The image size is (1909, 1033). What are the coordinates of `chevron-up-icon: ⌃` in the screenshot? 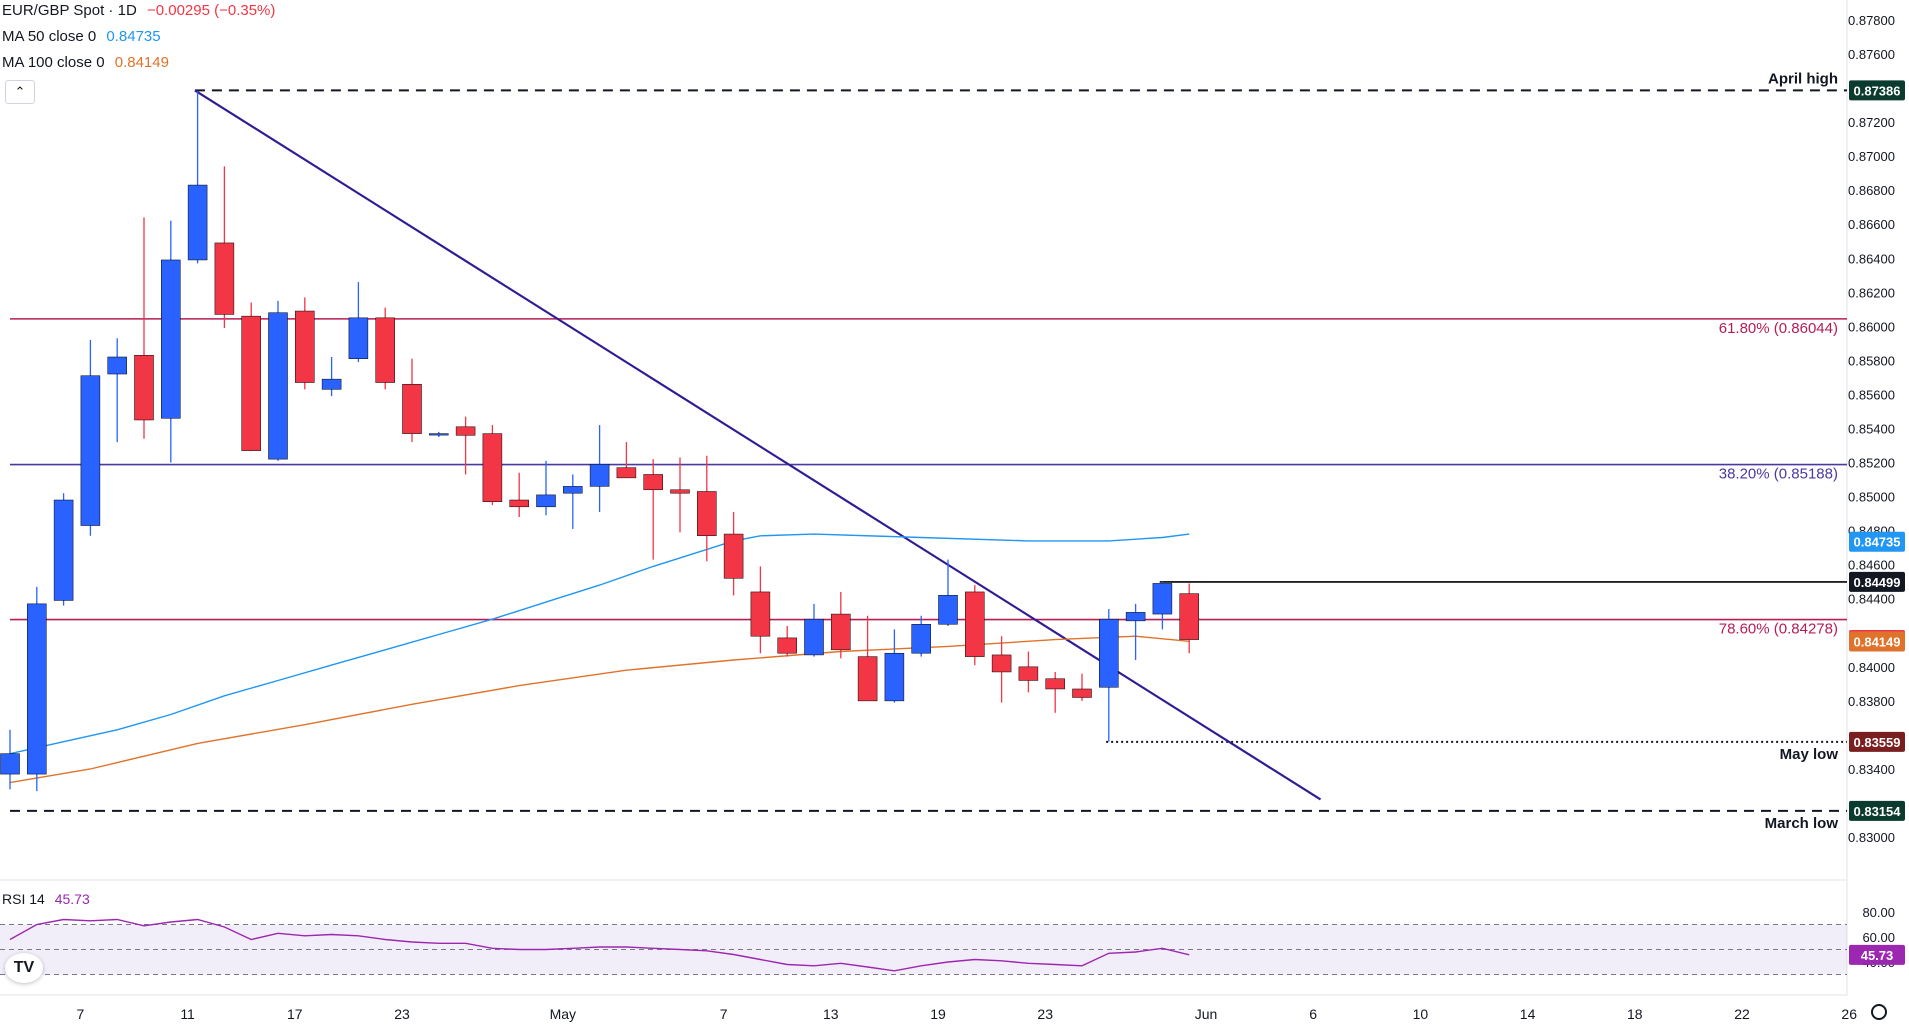 It's located at (20, 91).